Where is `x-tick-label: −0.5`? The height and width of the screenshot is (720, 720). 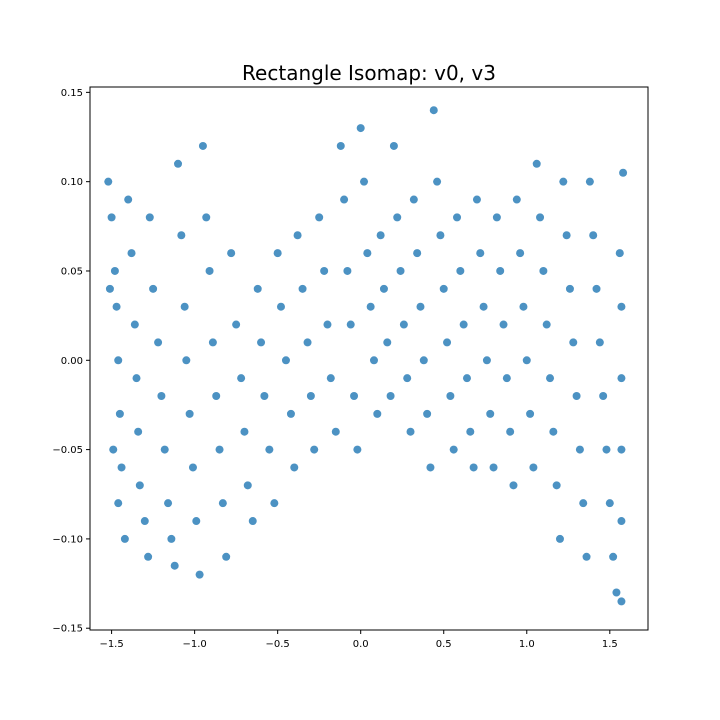 x-tick-label: −0.5 is located at coordinates (278, 644).